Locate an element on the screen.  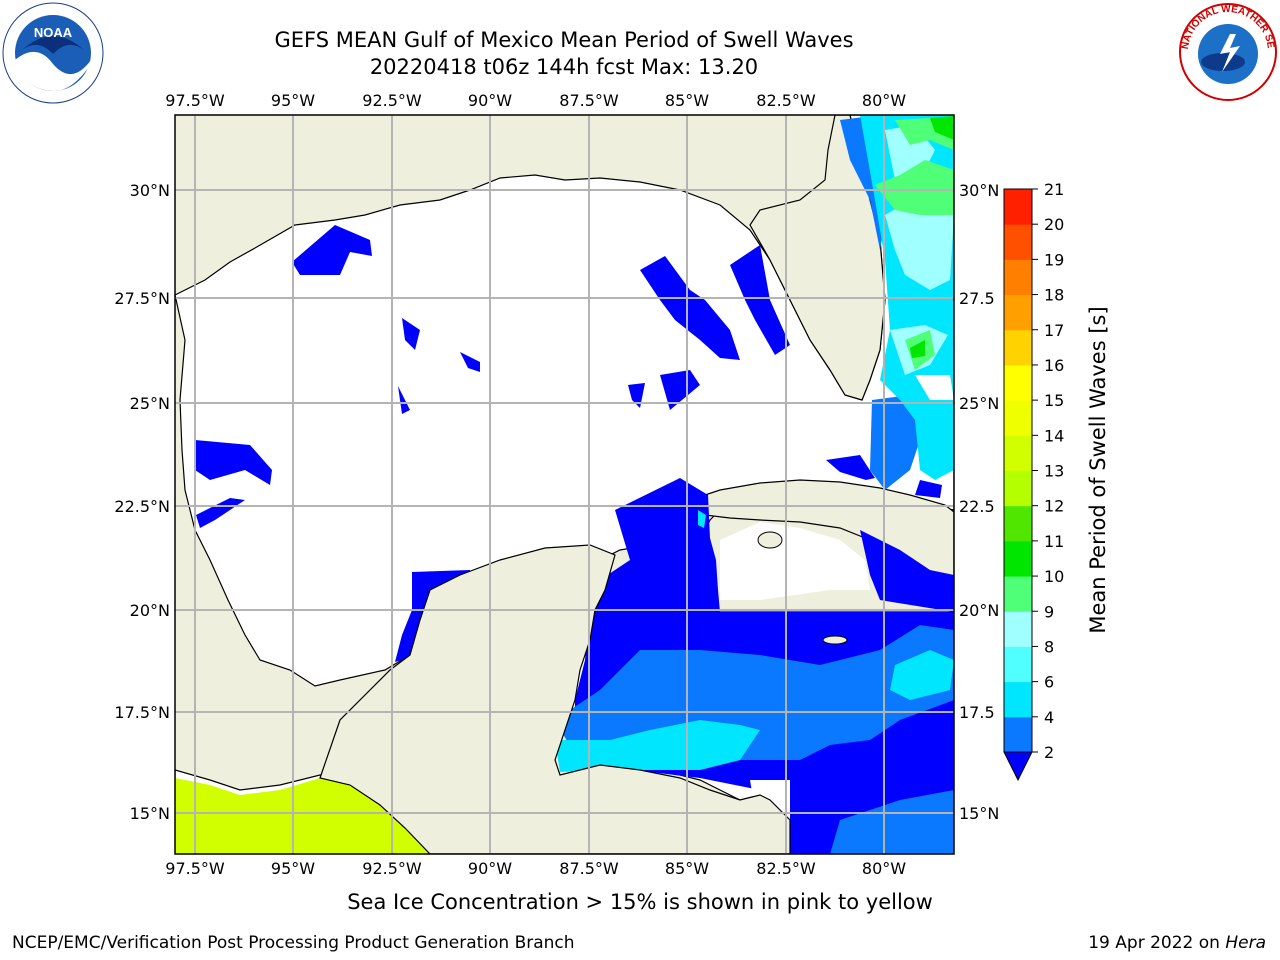
lat-label-right: 17.5 is located at coordinates (977, 712).